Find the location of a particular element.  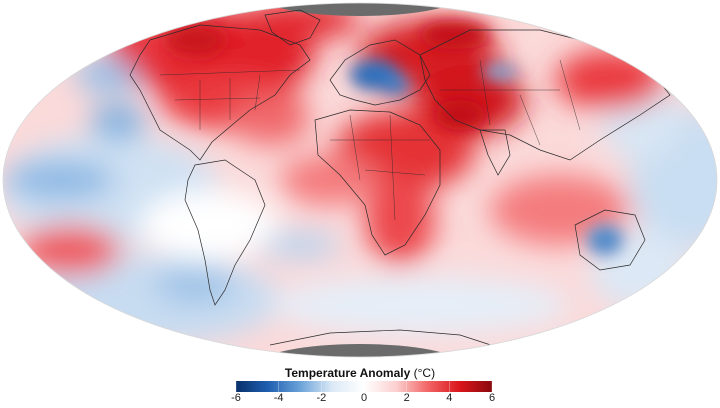

no-data-south is located at coordinates (360, 350).